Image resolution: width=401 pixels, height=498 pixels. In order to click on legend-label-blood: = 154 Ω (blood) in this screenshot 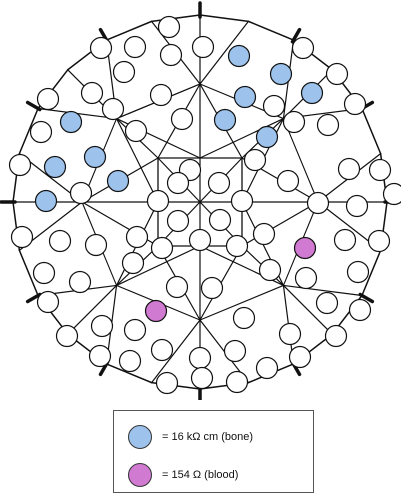, I will do `click(200, 475)`.